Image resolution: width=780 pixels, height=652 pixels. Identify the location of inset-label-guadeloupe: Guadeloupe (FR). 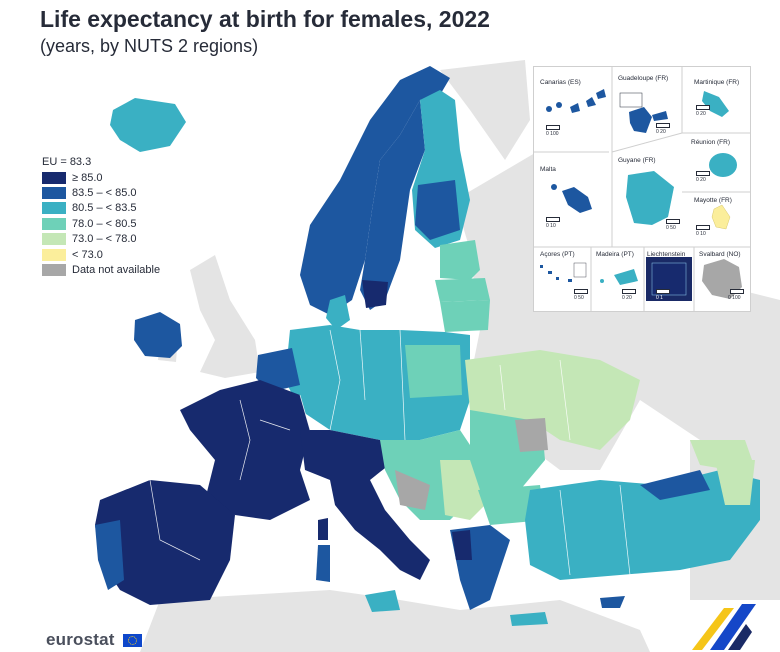
(643, 78).